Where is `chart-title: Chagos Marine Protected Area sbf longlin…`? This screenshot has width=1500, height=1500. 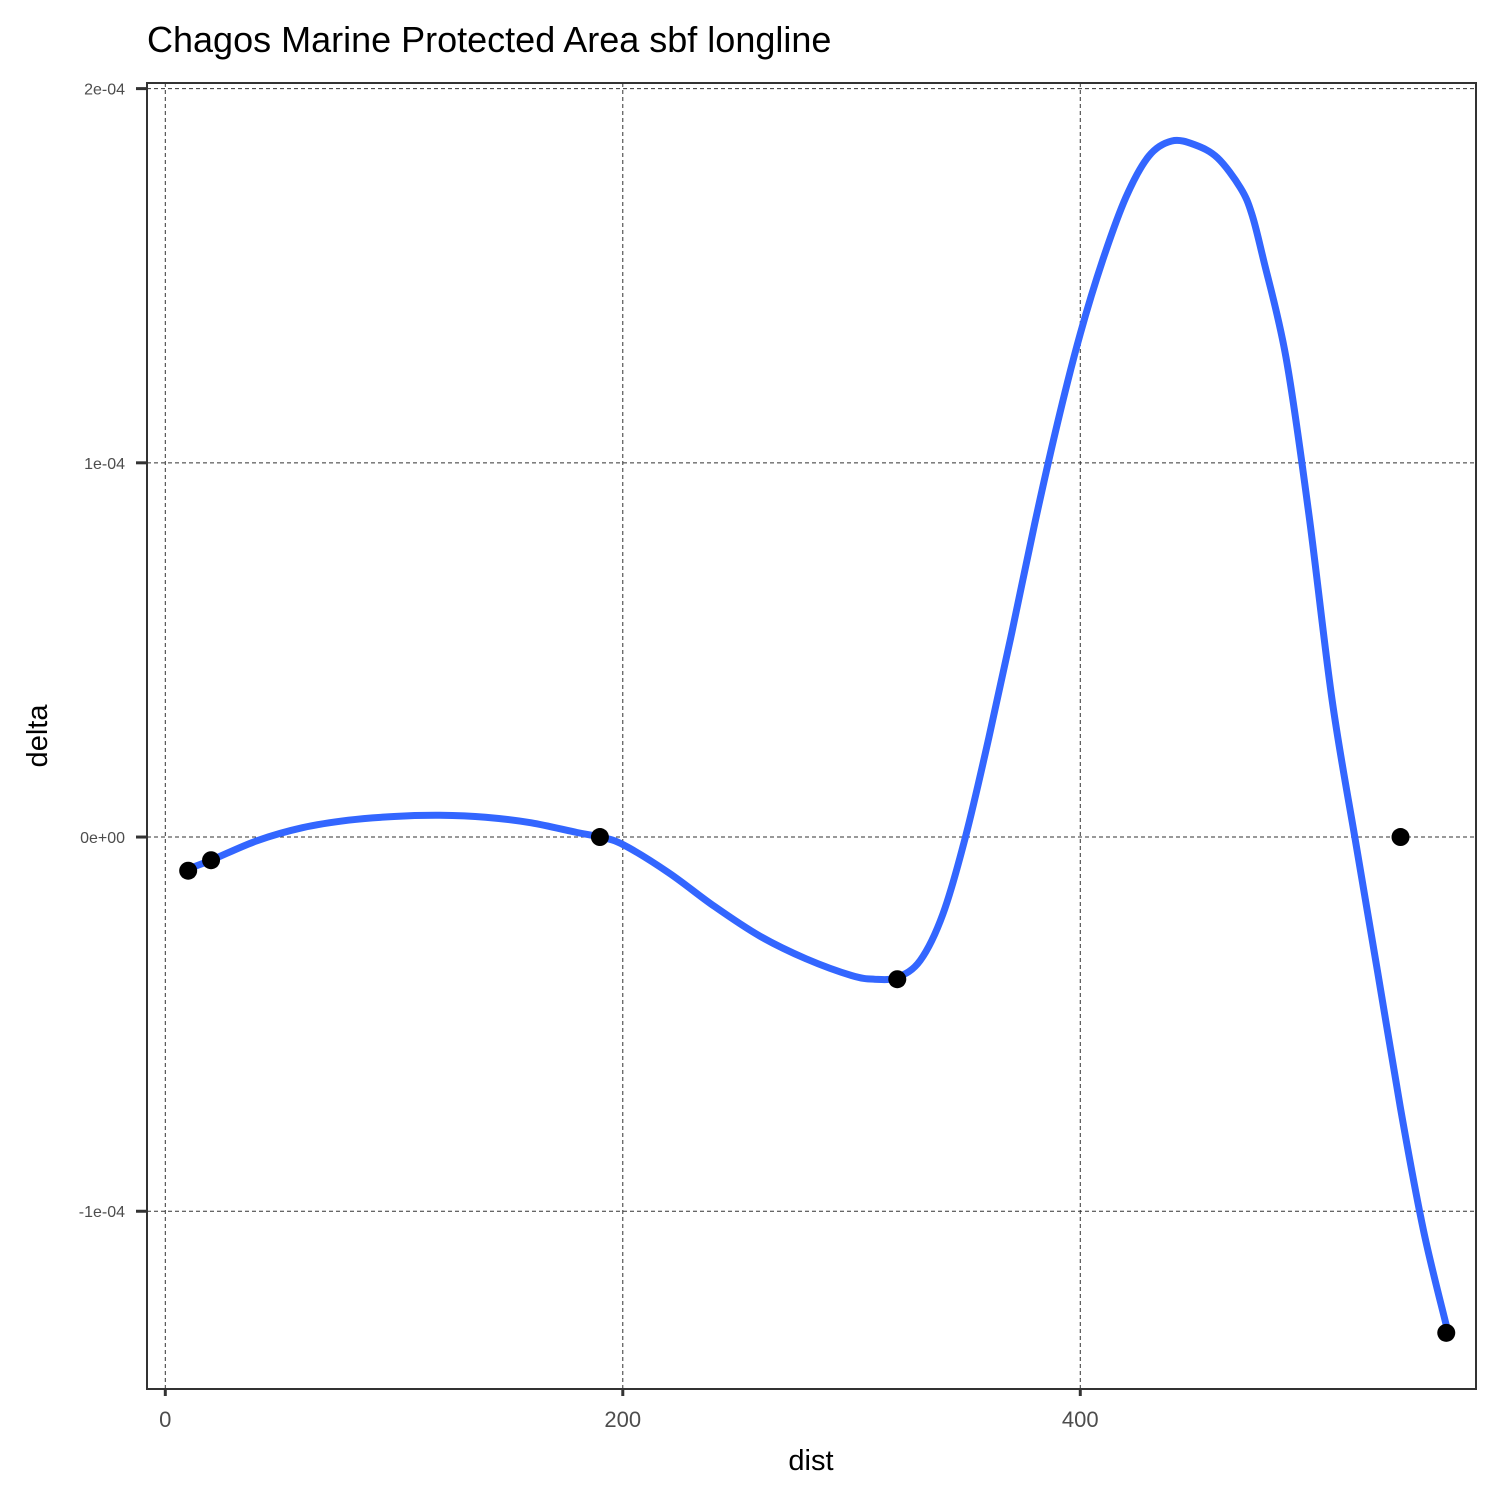 chart-title: Chagos Marine Protected Area sbf longlin… is located at coordinates (489, 39).